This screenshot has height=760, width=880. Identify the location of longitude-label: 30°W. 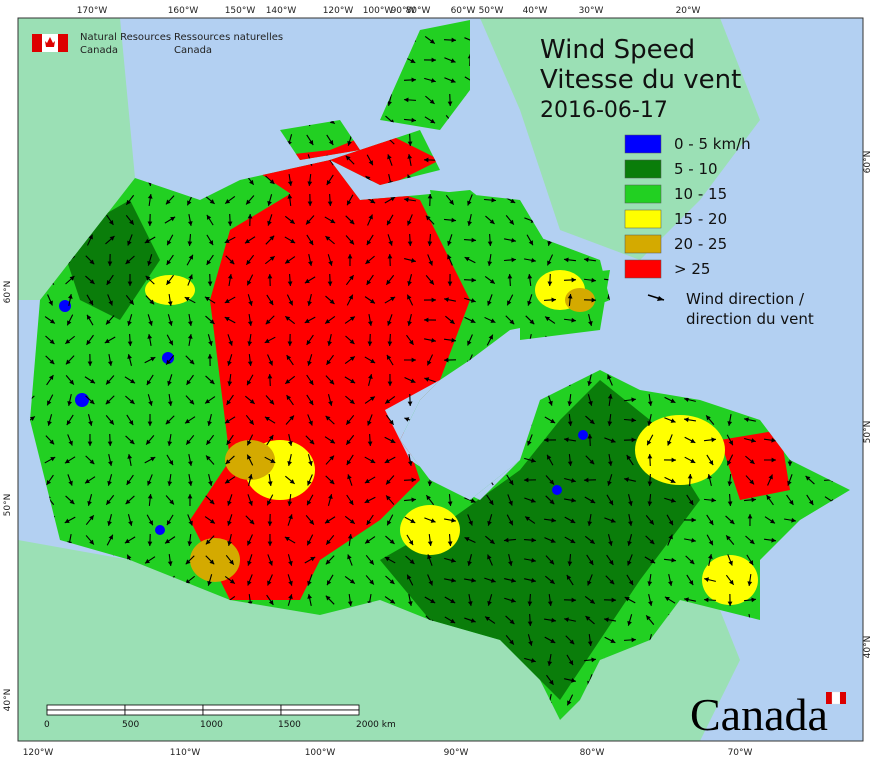
(591, 11).